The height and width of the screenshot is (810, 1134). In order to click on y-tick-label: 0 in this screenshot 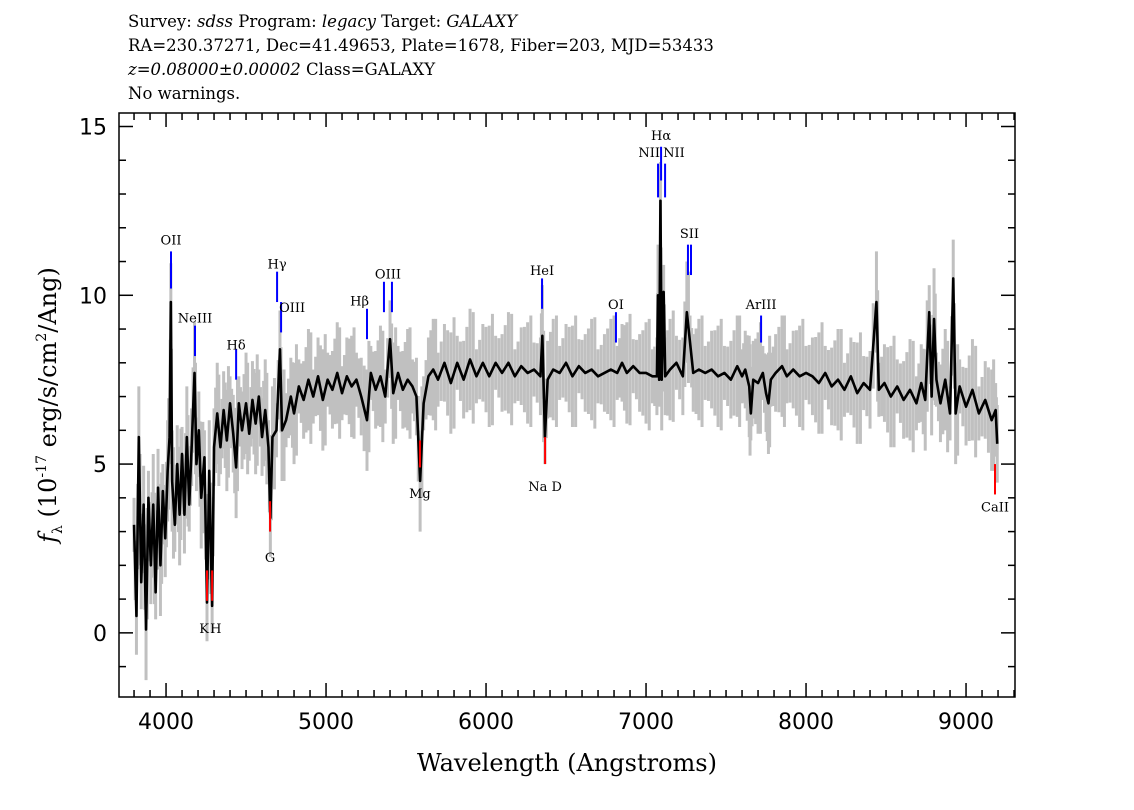, I will do `click(100, 634)`.